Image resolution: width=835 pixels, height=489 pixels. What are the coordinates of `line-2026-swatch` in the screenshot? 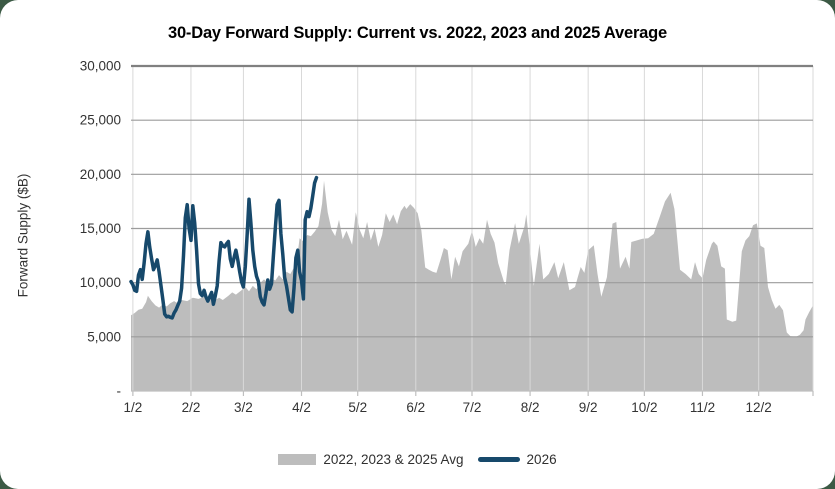 It's located at (498, 459).